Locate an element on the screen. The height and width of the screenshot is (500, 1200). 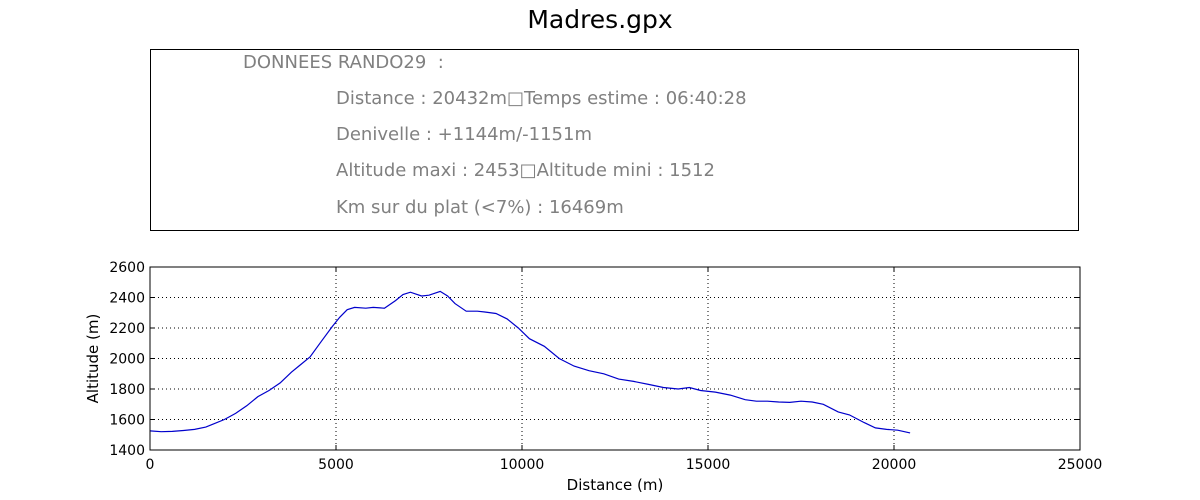
y-tick-label: 1800 is located at coordinates (127, 390).